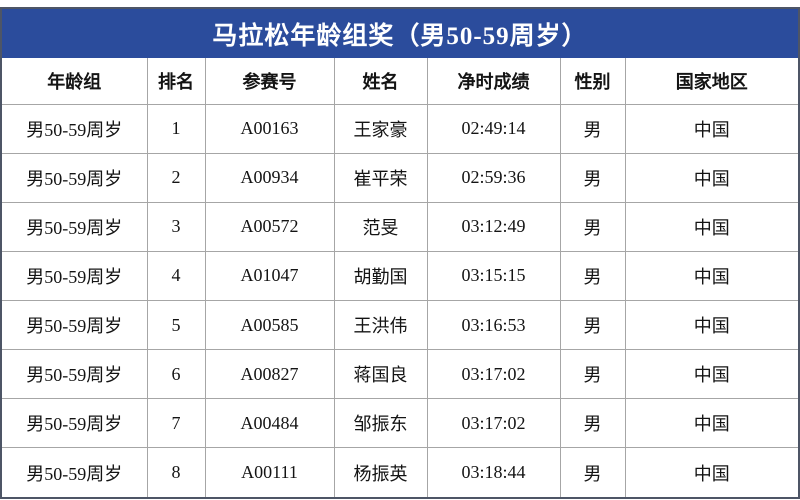 Image resolution: width=800 pixels, height=500 pixels. I want to click on column-header-rank: 排名, so click(176, 81).